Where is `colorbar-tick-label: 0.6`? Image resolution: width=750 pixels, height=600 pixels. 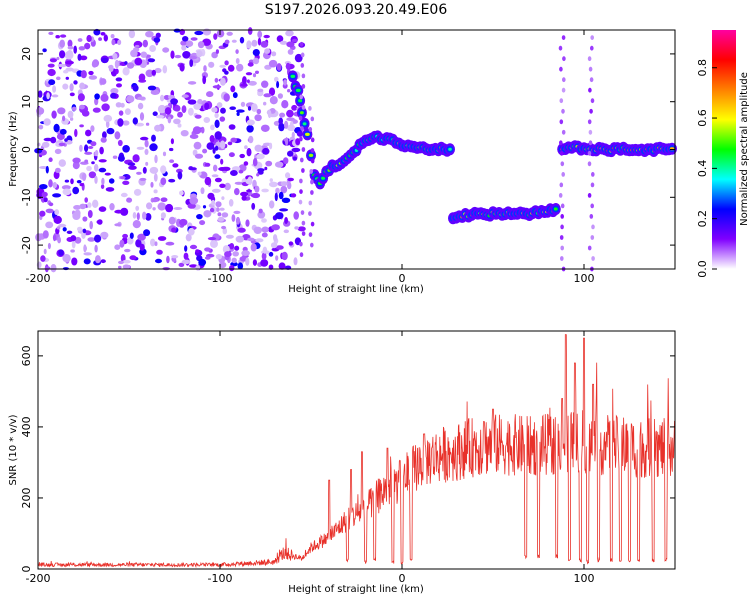
colorbar-tick-label: 0.6 is located at coordinates (702, 118).